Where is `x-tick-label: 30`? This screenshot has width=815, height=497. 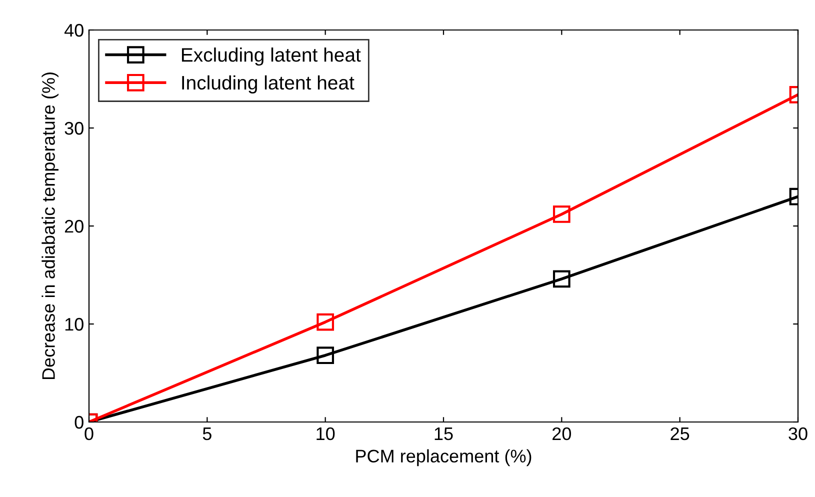
x-tick-label: 30 is located at coordinates (798, 433).